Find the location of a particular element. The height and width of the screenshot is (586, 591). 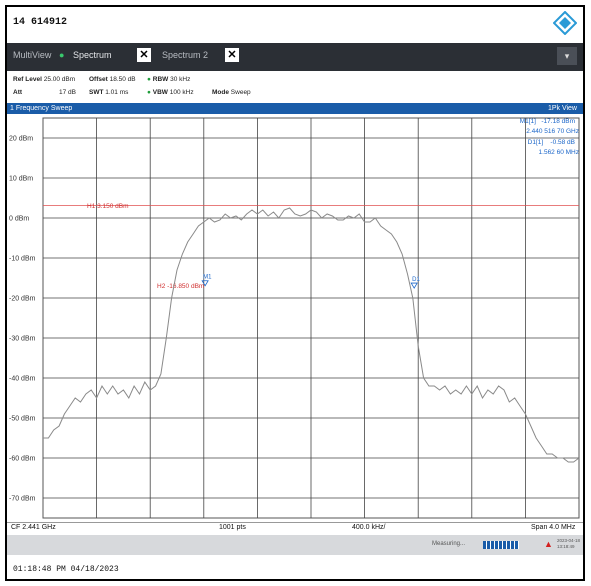

mode-value: Sweep is located at coordinates (240, 92).